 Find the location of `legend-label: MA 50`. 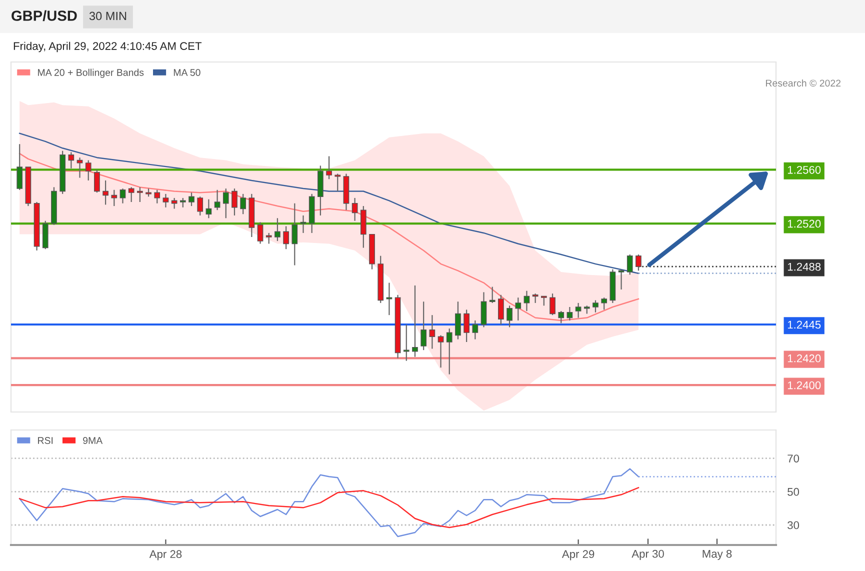

legend-label: MA 50 is located at coordinates (187, 72).